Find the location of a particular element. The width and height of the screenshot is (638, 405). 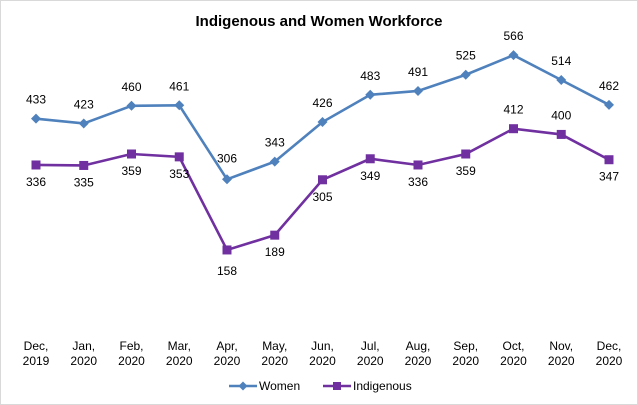

x-tick-label: Aug, 2020 is located at coordinates (418, 353).